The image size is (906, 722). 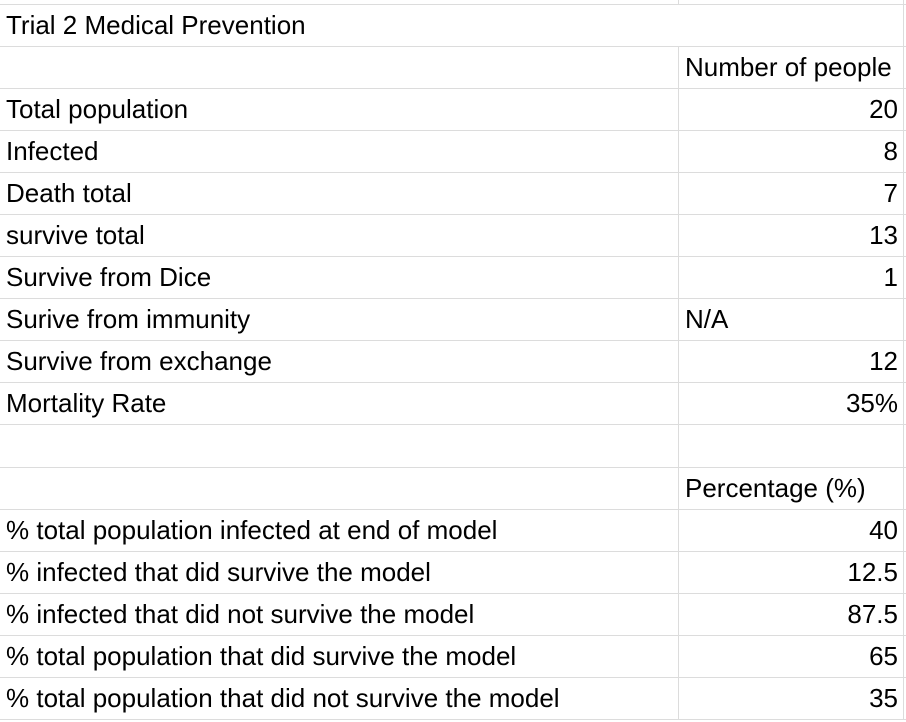 What do you see at coordinates (453, 151) in the screenshot?
I see `table-row: Infected 8` at bounding box center [453, 151].